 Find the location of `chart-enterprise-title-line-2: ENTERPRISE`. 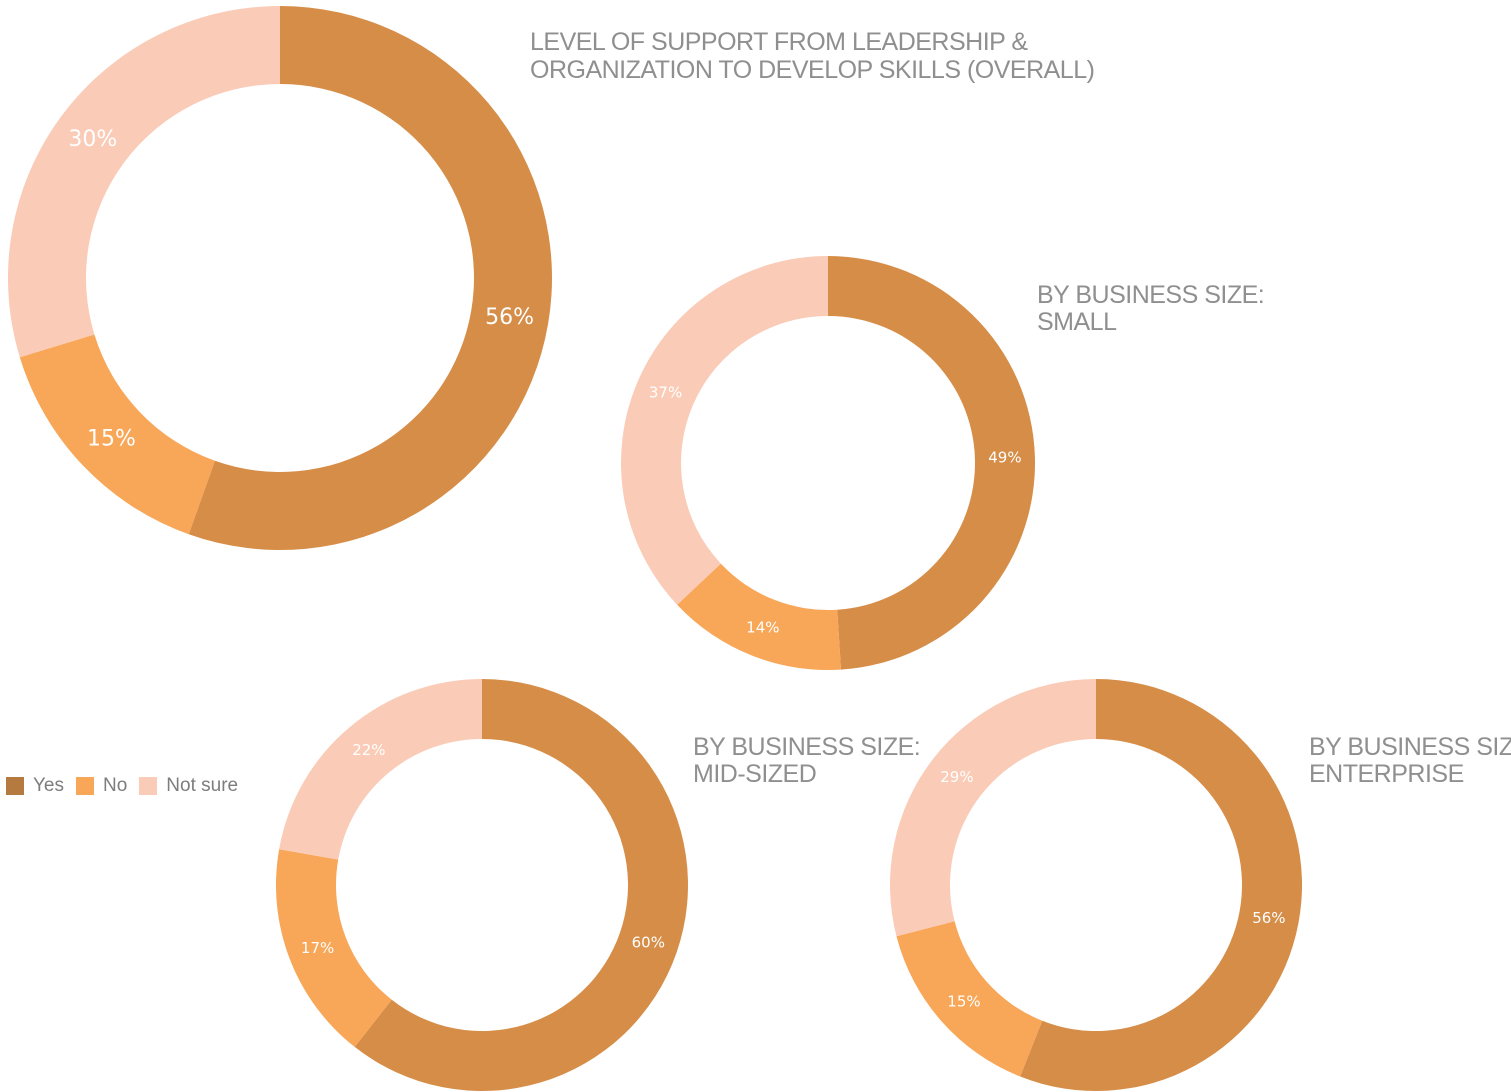

chart-enterprise-title-line-2: ENTERPRISE is located at coordinates (1386, 774).